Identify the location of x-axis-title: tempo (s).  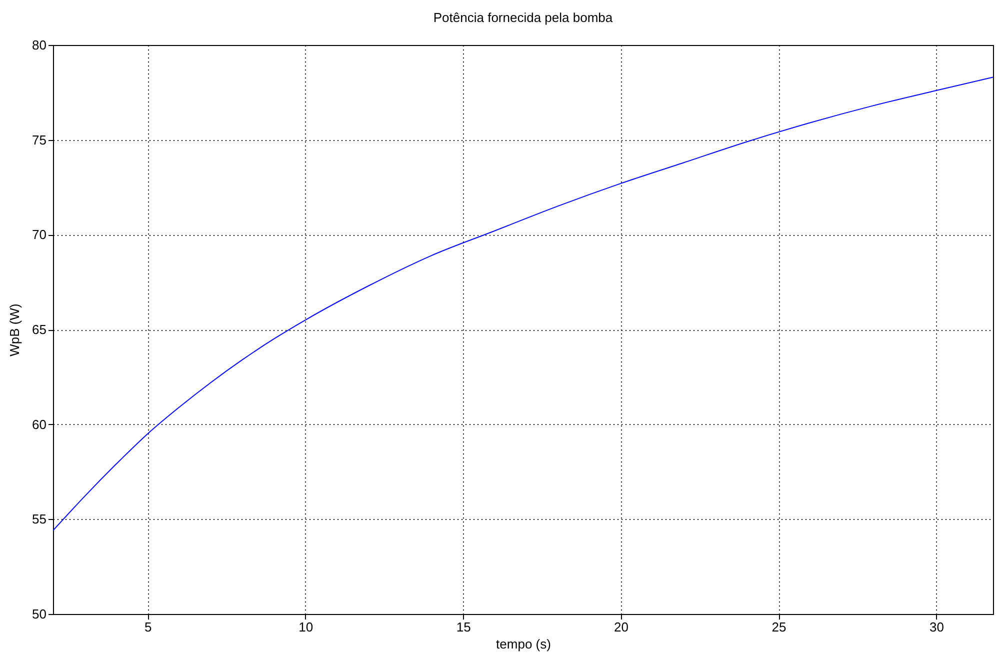
(523, 644).